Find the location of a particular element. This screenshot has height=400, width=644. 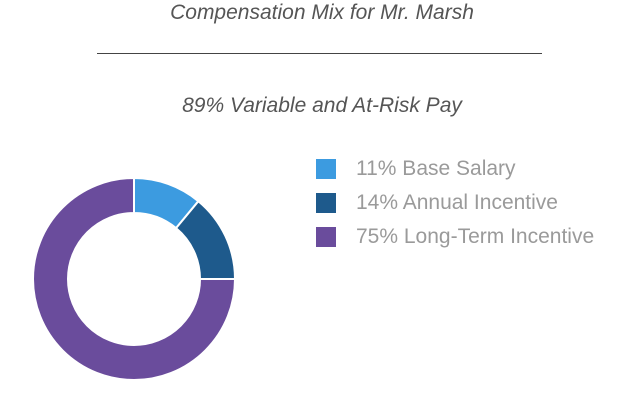

legend-item-long-term-incentive: 75% Long-Term Incentive is located at coordinates (455, 236).